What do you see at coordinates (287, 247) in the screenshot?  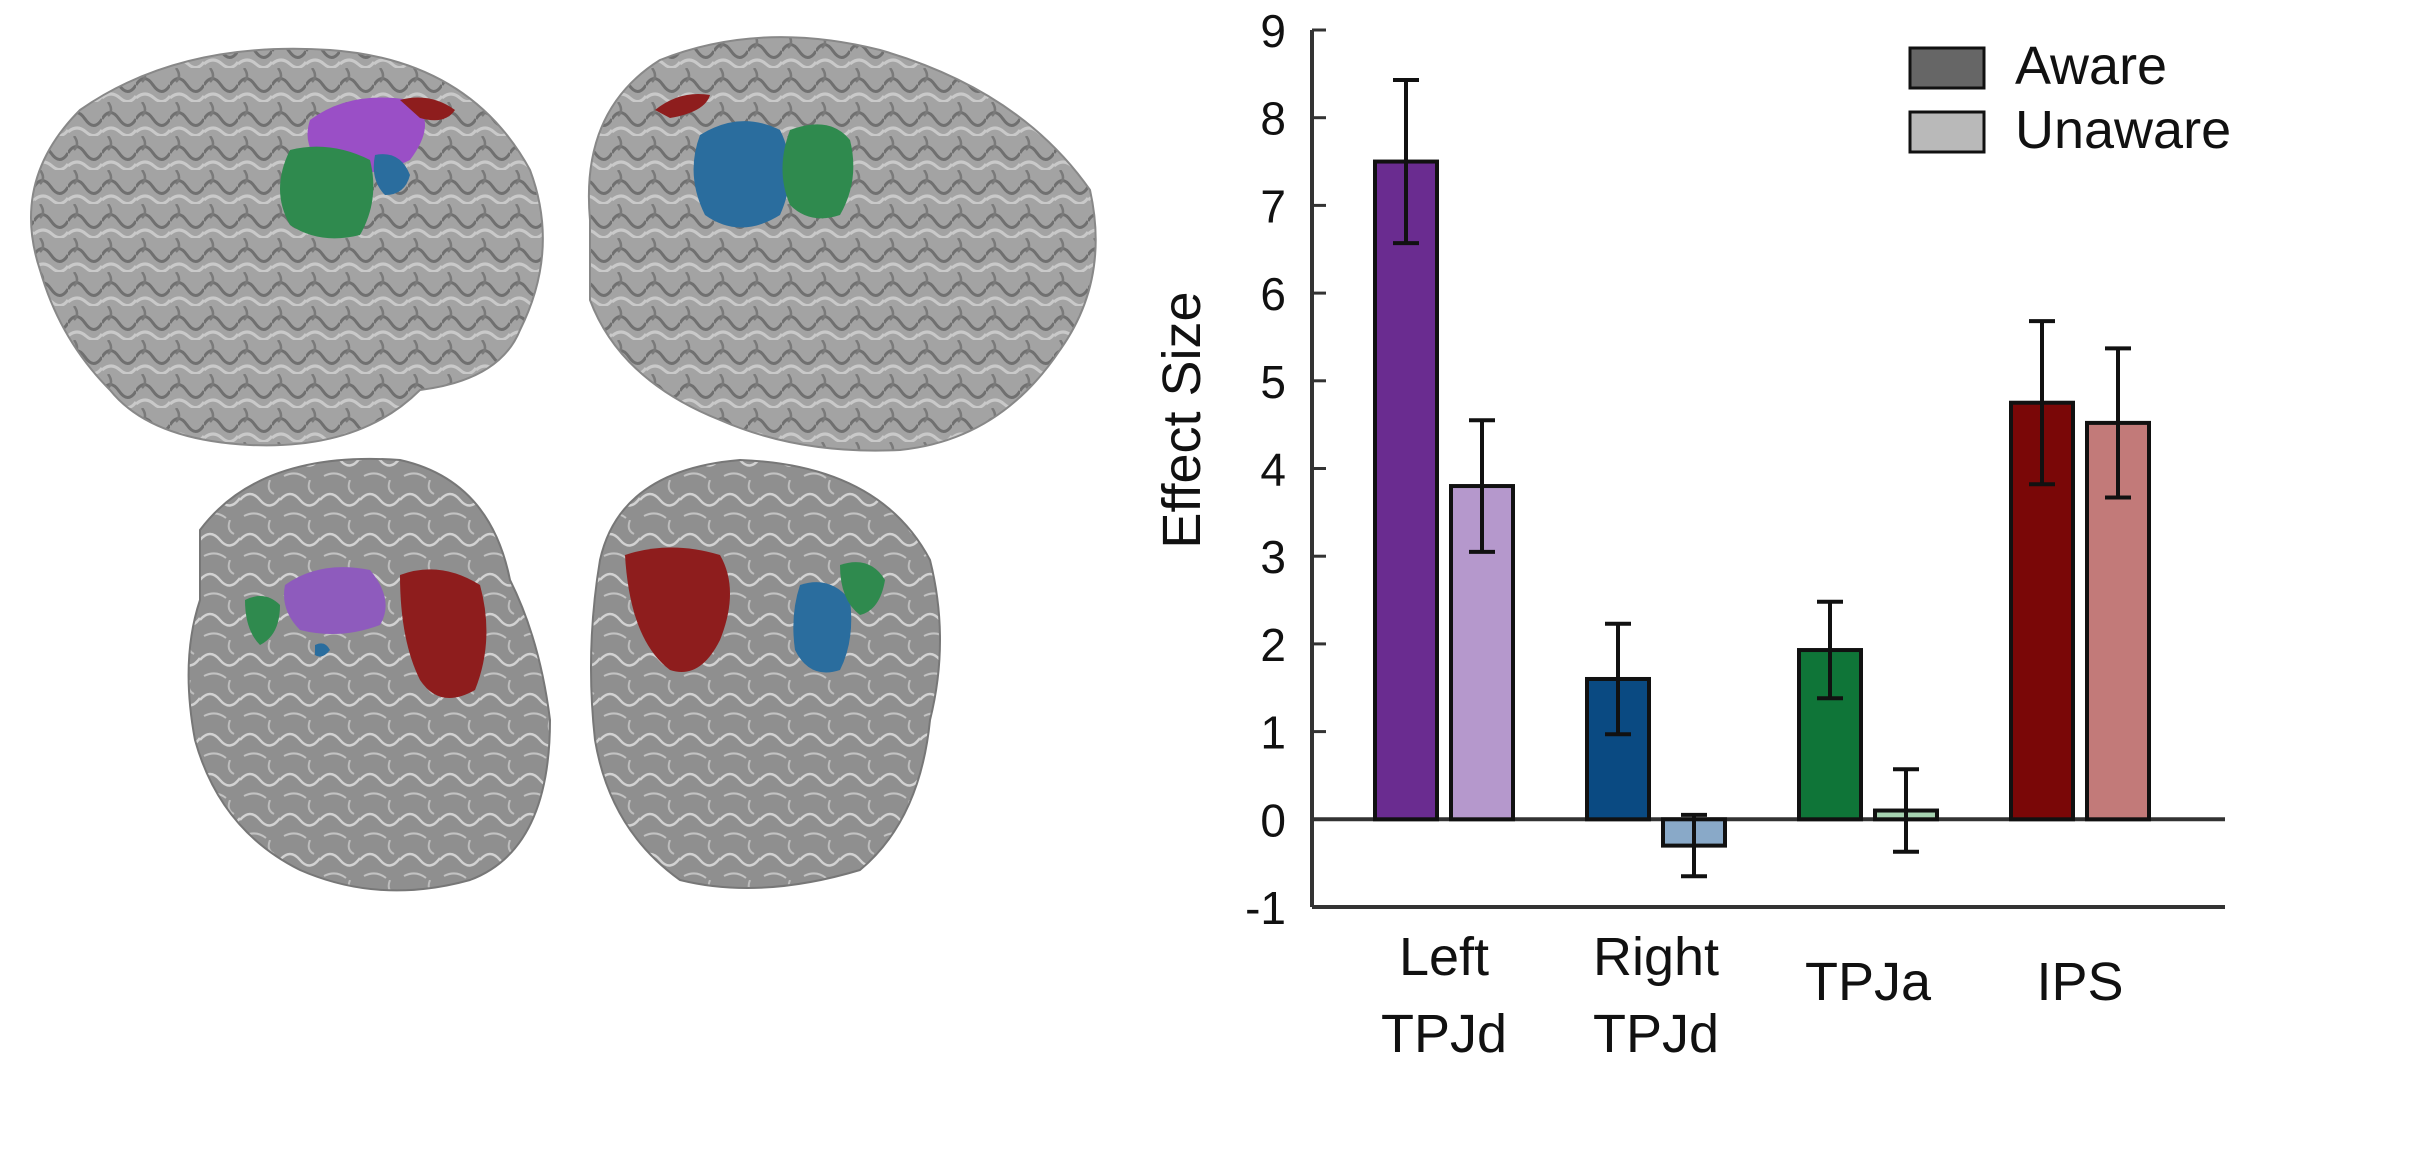 I see `left-lateral-brain` at bounding box center [287, 247].